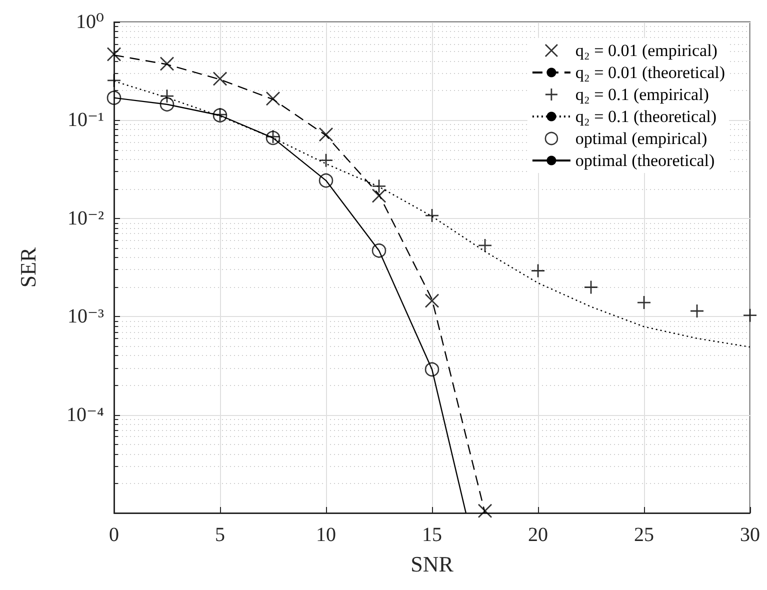  Describe the element at coordinates (85, 317) in the screenshot. I see `y-tick-label: 10⁻³` at that location.